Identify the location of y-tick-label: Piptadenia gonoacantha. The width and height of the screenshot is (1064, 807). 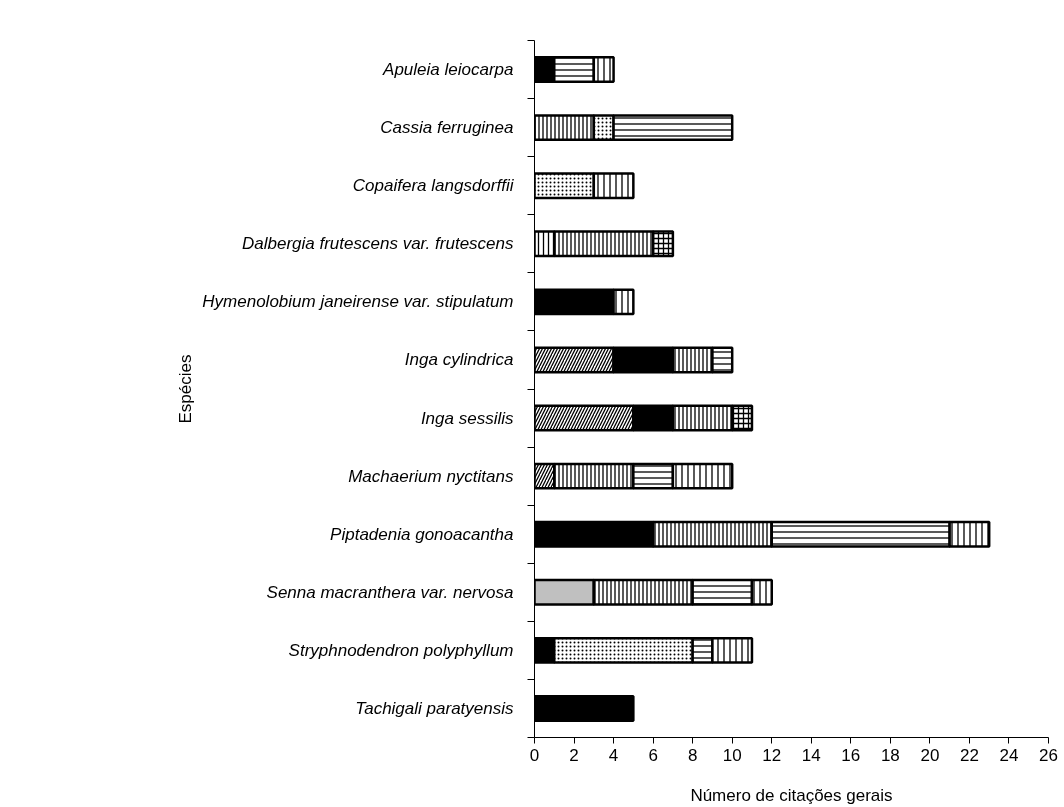
(422, 534).